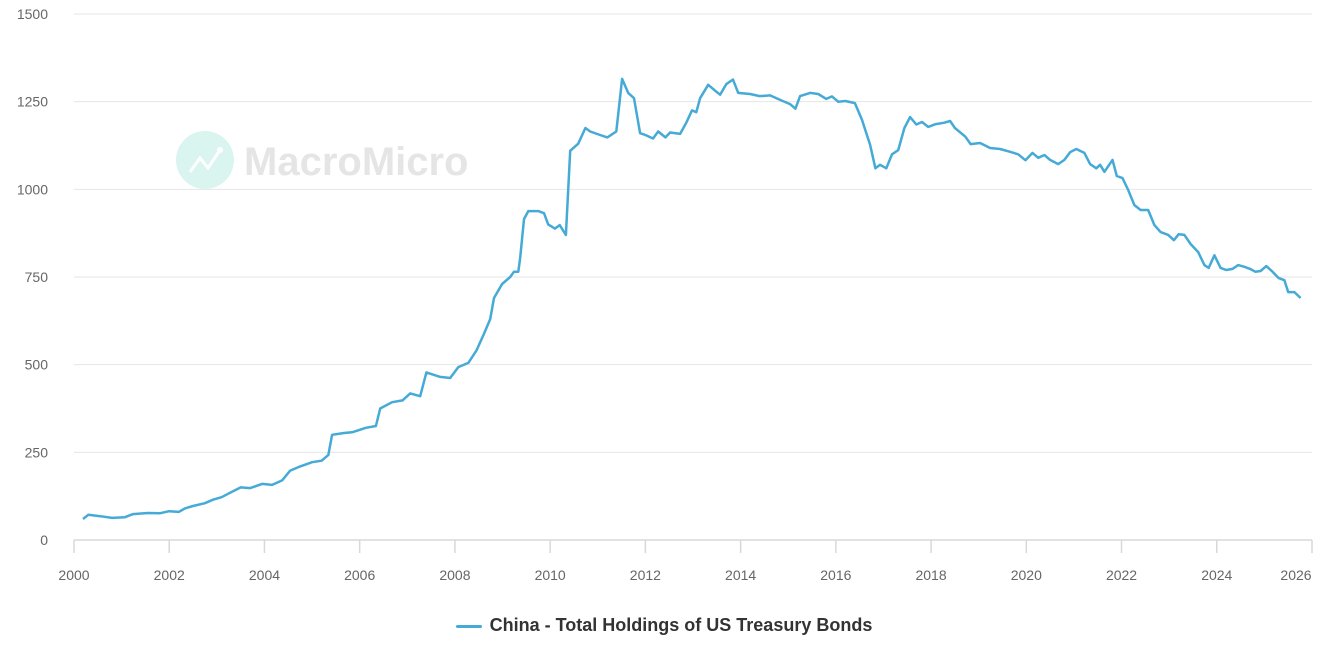 The image size is (1328, 645). Describe the element at coordinates (645, 575) in the screenshot. I see `x-tick-label: 2012` at that location.